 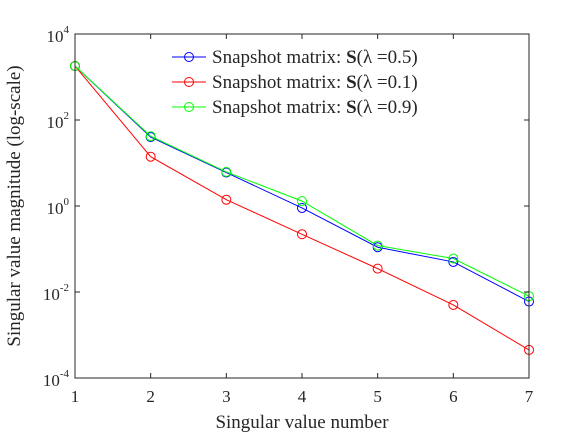 I want to click on legend-entry: Snapshot matrix: S(λ =0.1), so click(x=315, y=82).